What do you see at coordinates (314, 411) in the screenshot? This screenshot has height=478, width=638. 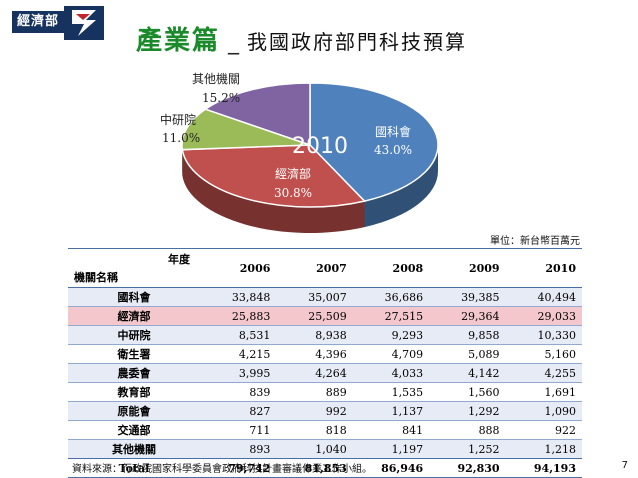 I see `value-cell: 992` at bounding box center [314, 411].